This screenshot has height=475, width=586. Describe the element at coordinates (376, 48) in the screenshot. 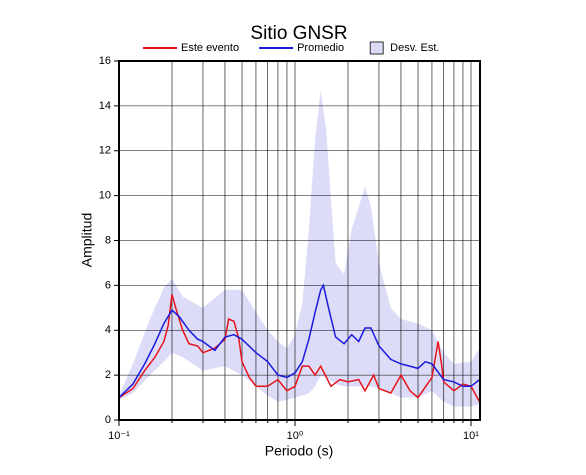

I see `legend-swatch` at that location.